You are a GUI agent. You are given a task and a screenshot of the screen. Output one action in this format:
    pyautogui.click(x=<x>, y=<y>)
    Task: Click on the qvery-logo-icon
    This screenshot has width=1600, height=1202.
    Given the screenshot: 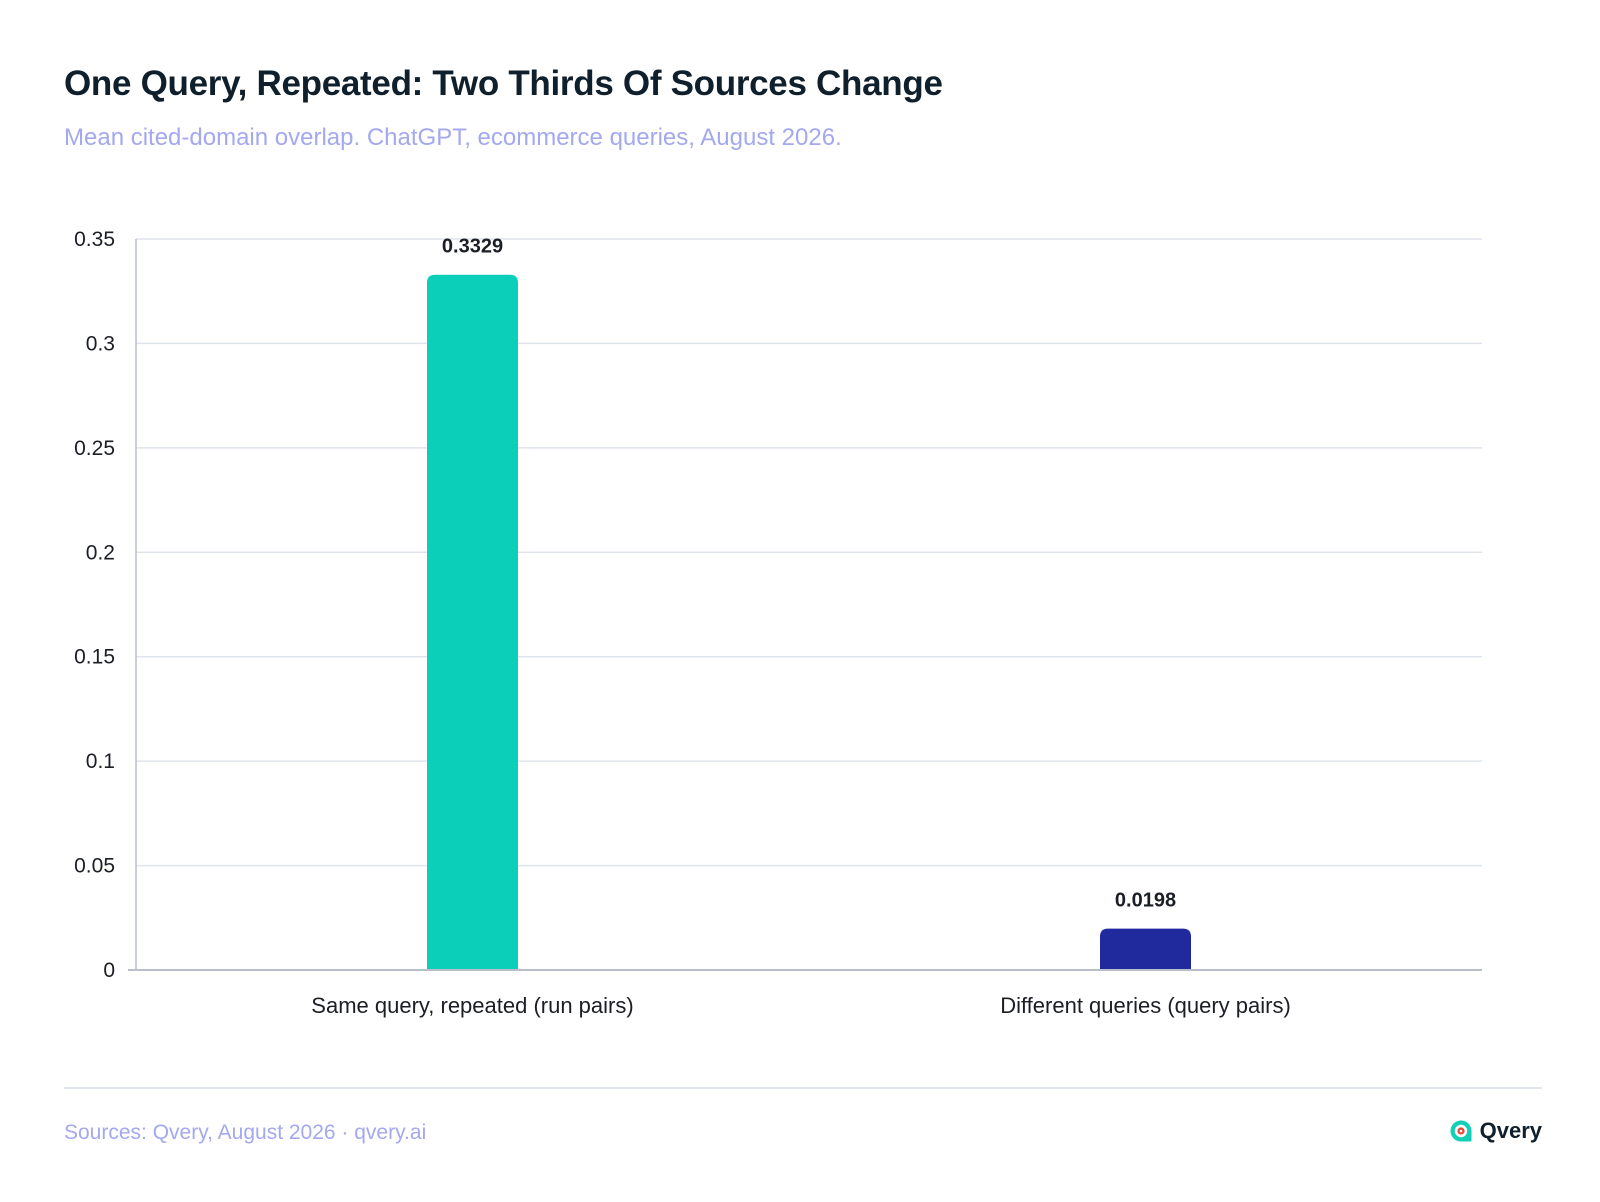 What is the action you would take?
    pyautogui.click(x=1461, y=1131)
    